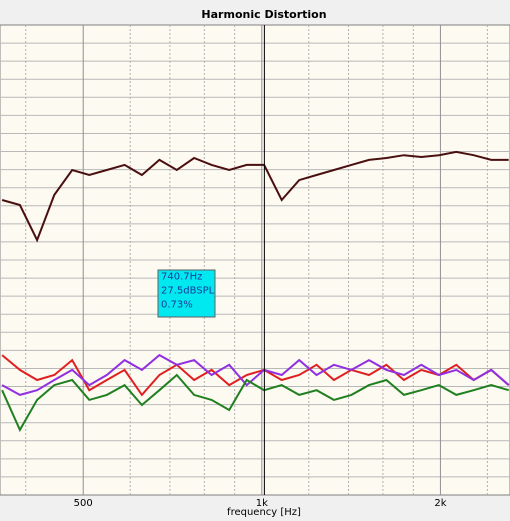  What do you see at coordinates (188, 290) in the screenshot?
I see `tooltip-text: 27.5dBSPL` at bounding box center [188, 290].